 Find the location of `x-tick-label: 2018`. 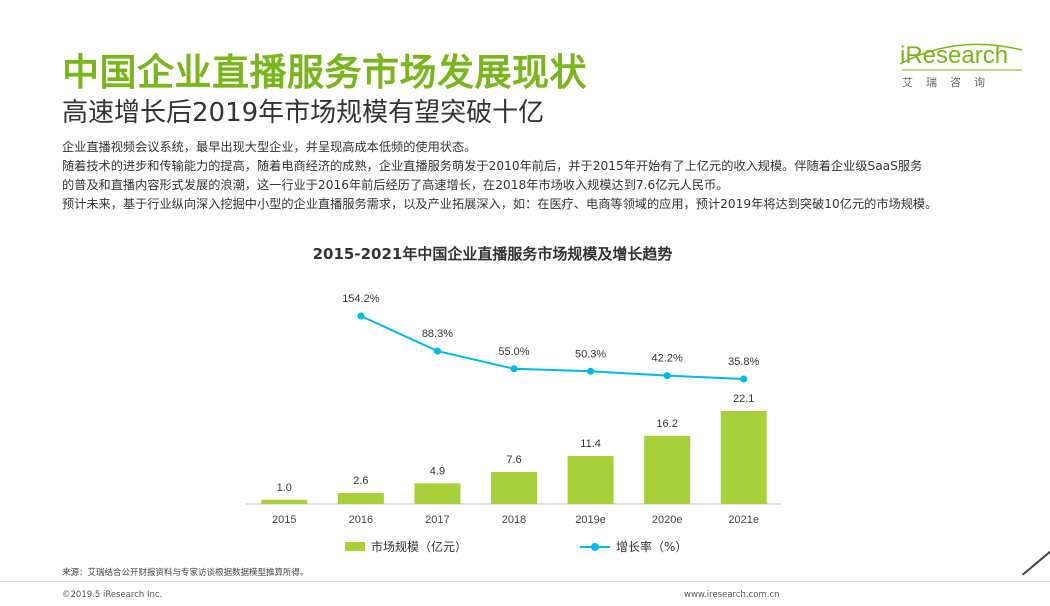

x-tick-label: 2018 is located at coordinates (514, 520).